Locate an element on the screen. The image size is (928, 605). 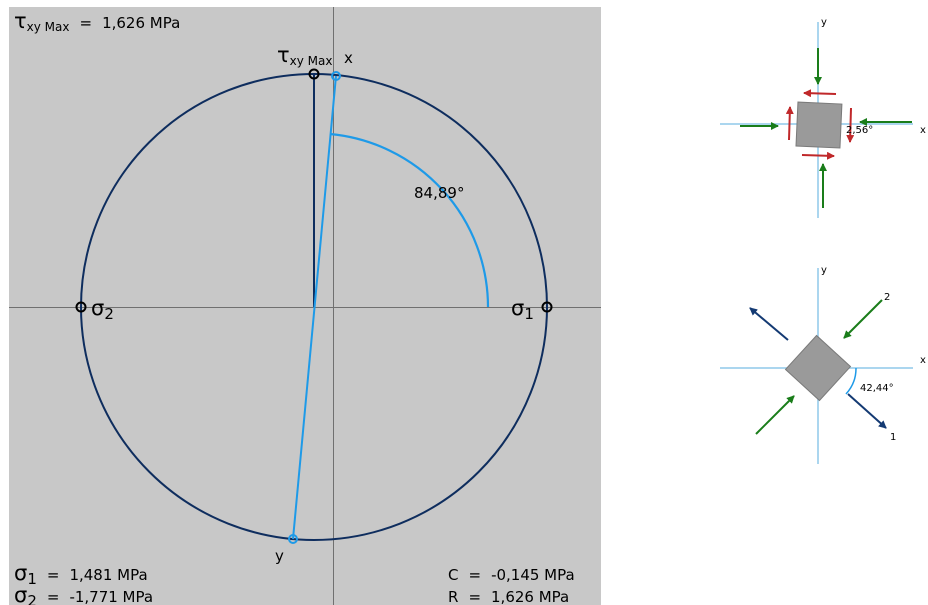
principal-1-label: 1 is located at coordinates (893, 437).